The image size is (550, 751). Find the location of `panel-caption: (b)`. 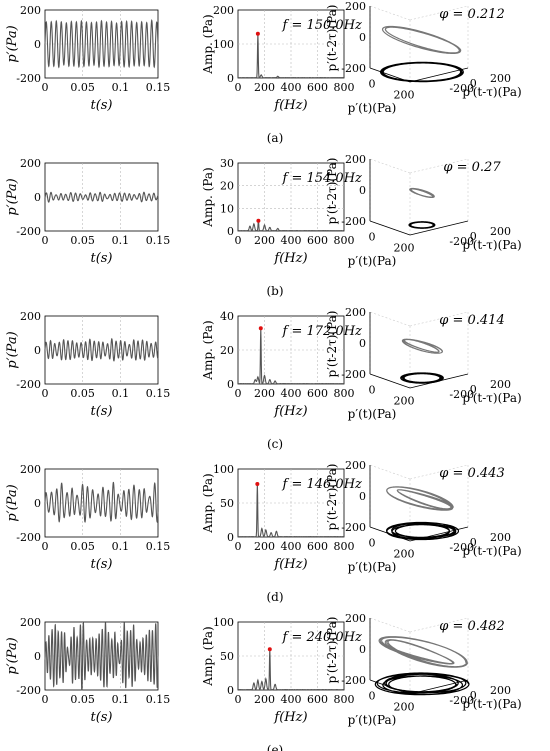

panel-caption: (b) is located at coordinates (274, 291).